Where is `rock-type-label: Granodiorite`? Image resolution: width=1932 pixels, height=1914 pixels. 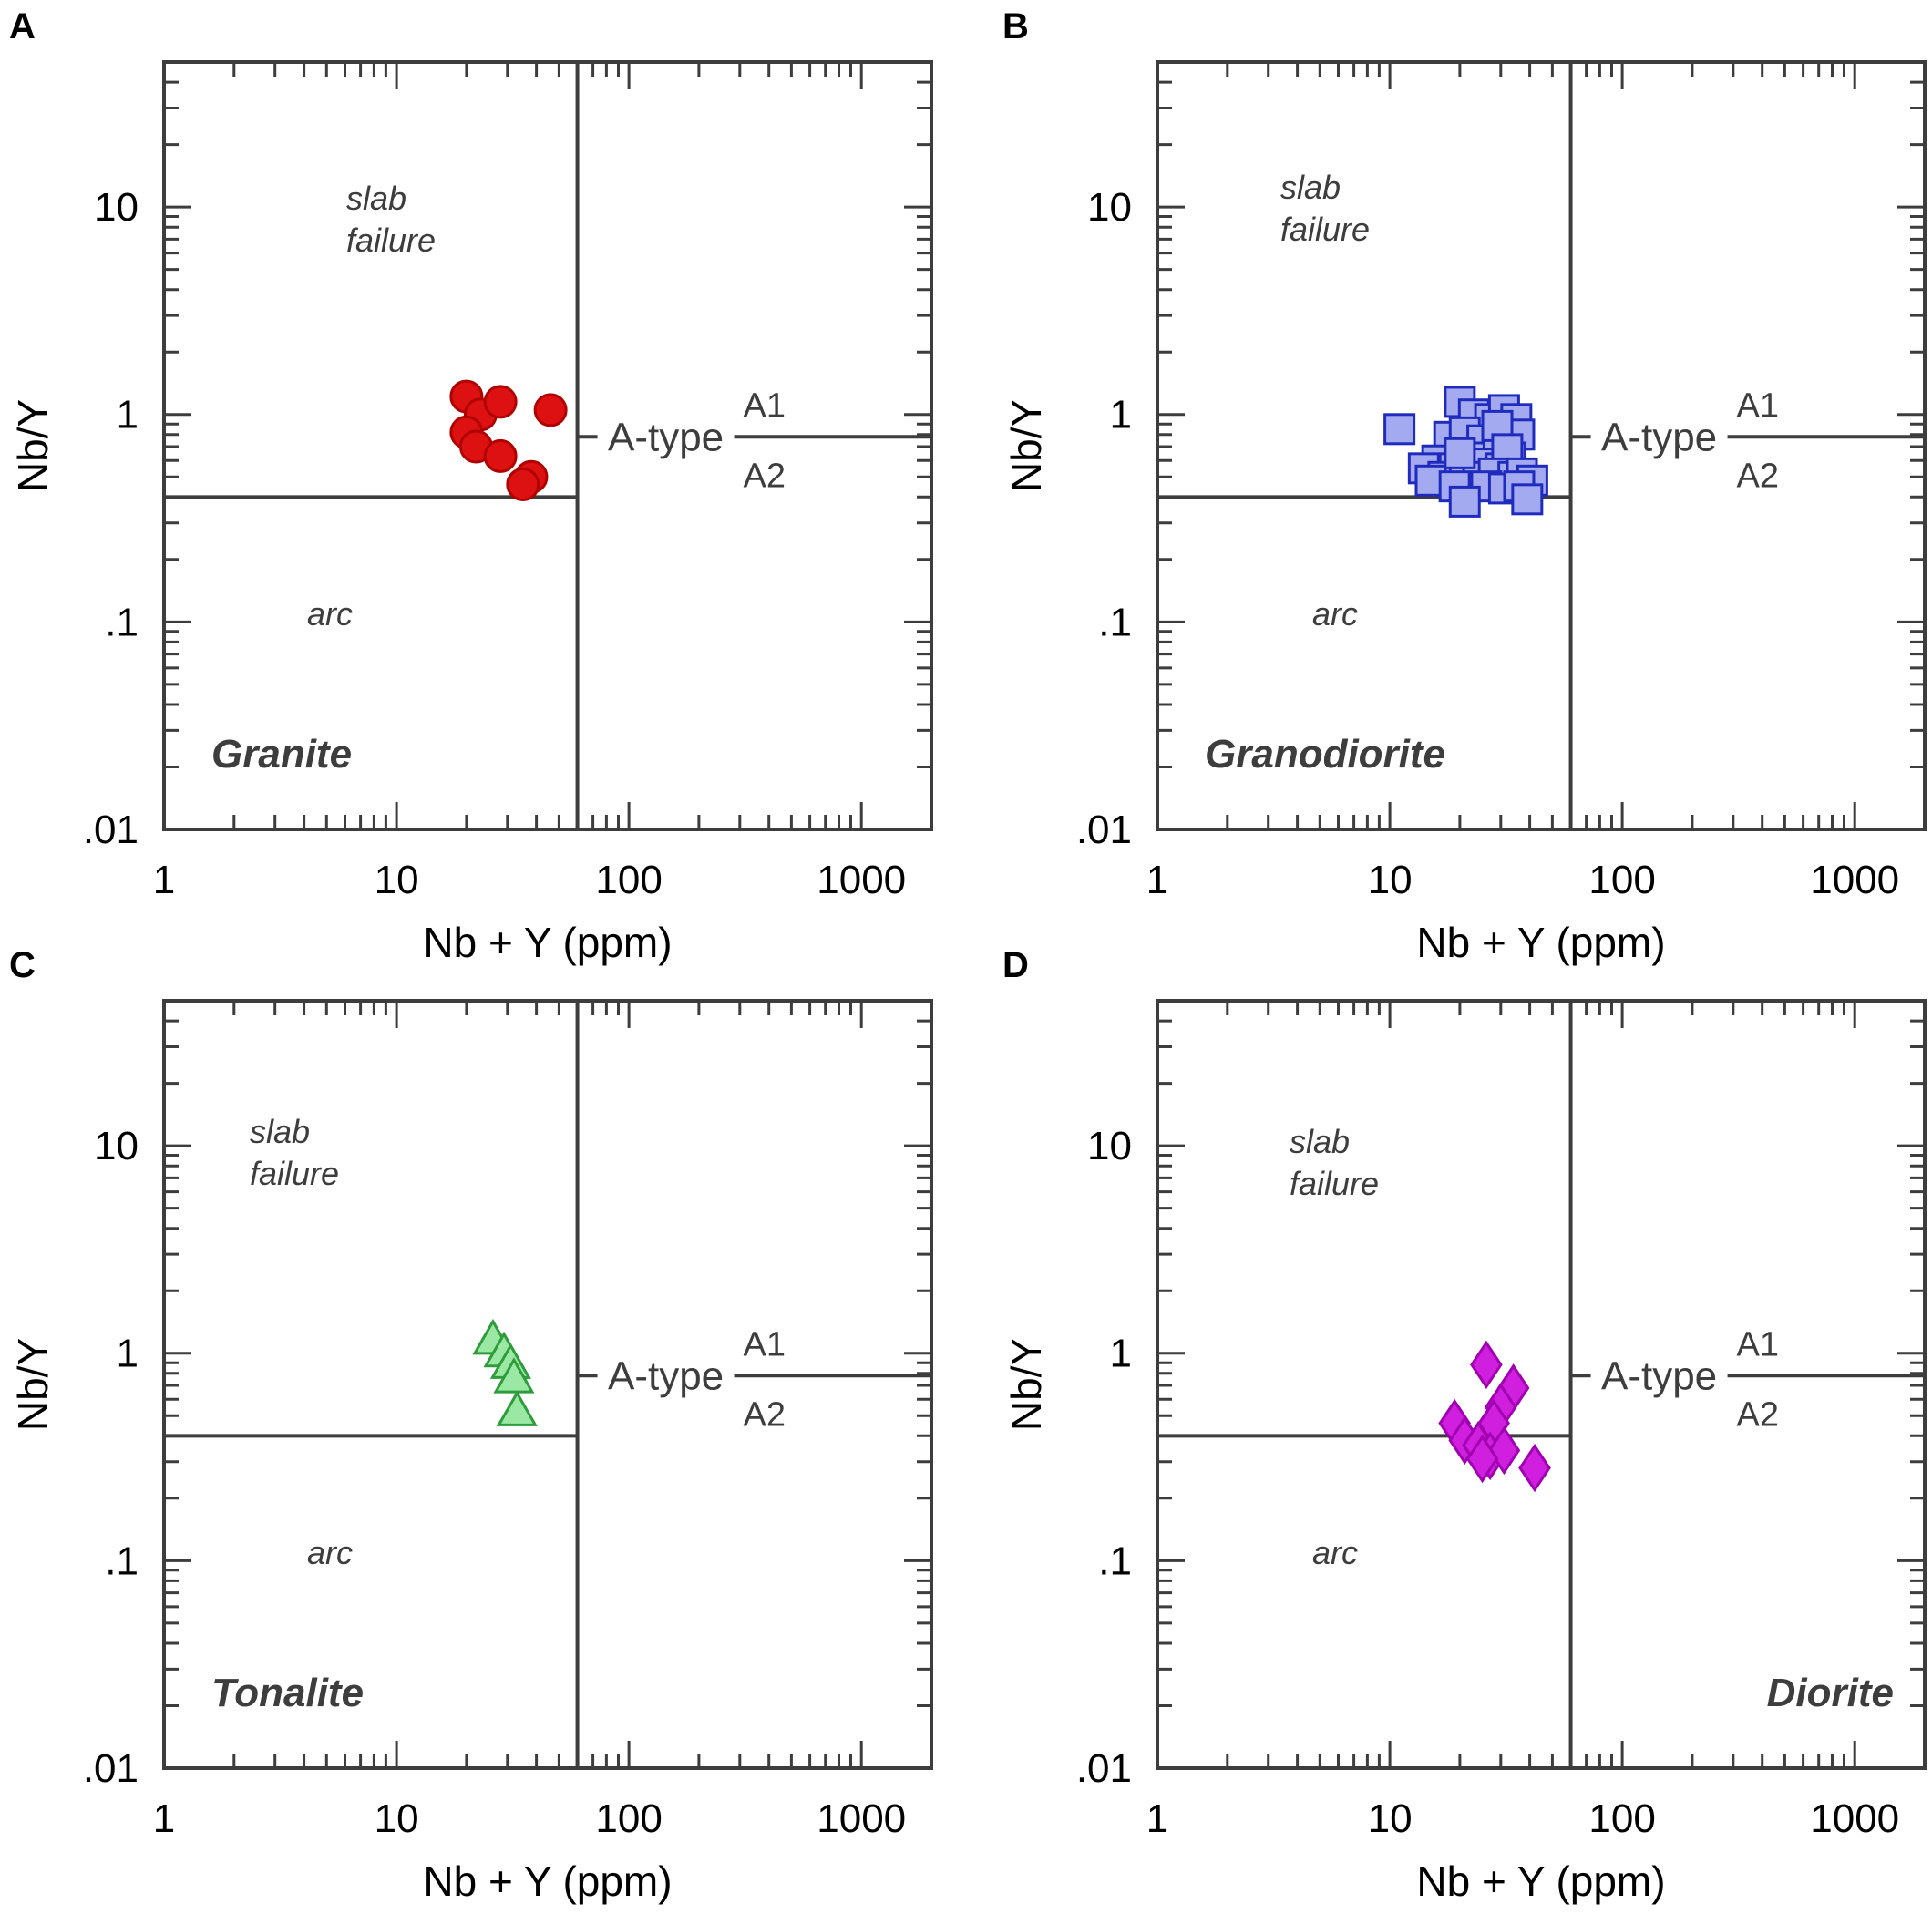
rock-type-label: Granodiorite is located at coordinates (1325, 754).